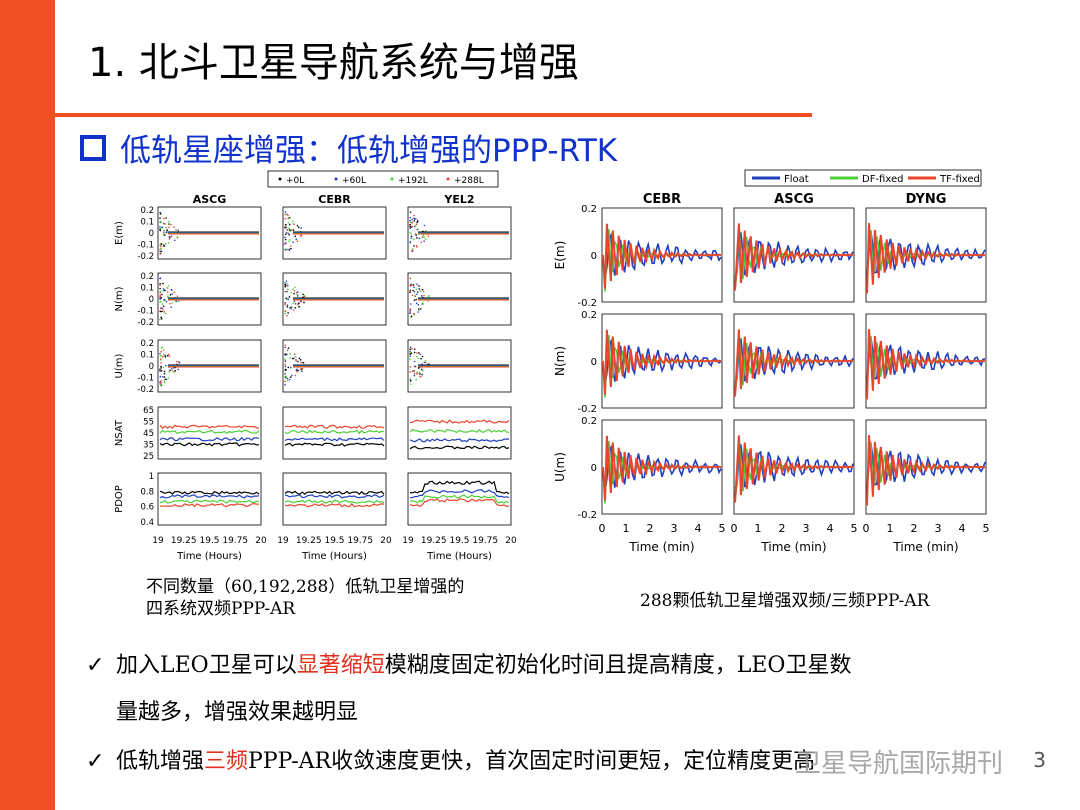  I want to click on left-row-label-1: N(m), so click(119, 298).